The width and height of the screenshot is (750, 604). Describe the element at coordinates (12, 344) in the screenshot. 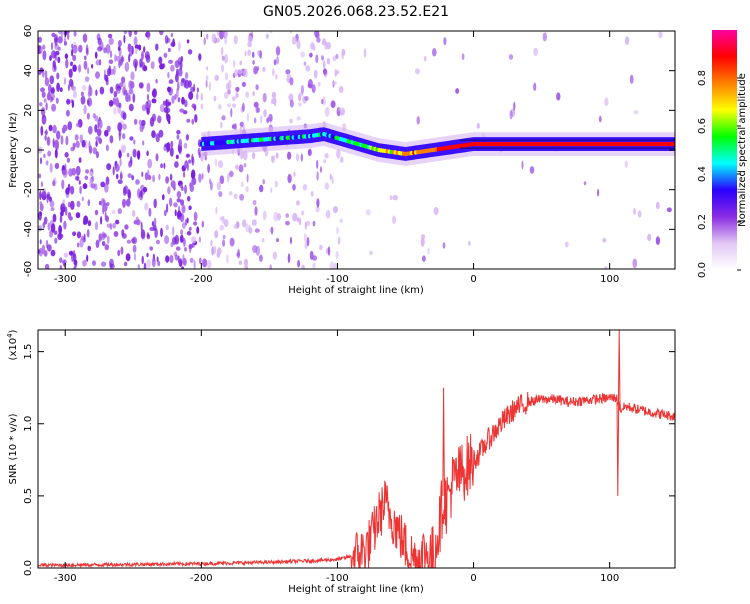

I see `snr-scale-label: (x104)` at that location.